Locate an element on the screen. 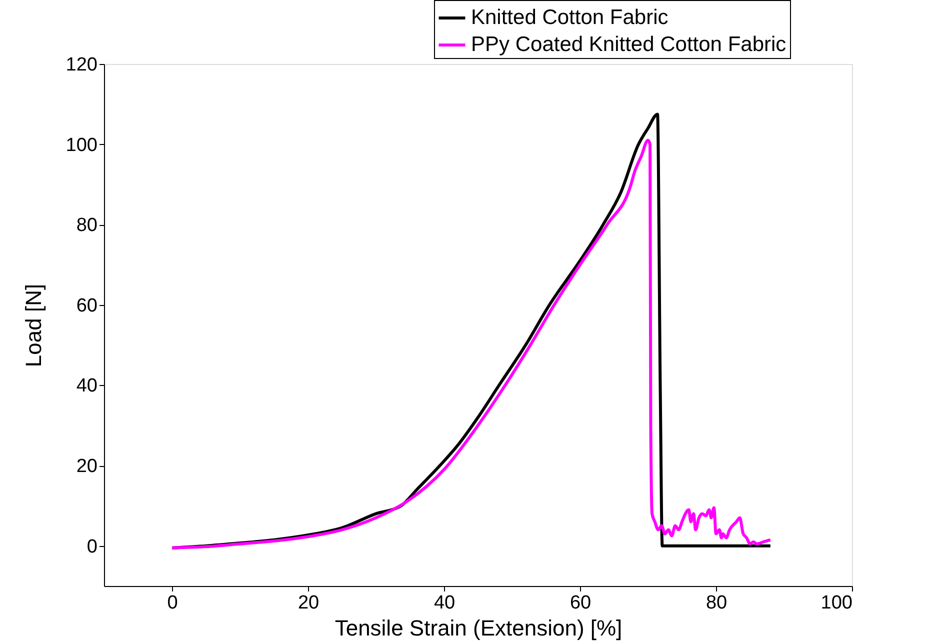  x-tick-label: 20 is located at coordinates (309, 603).